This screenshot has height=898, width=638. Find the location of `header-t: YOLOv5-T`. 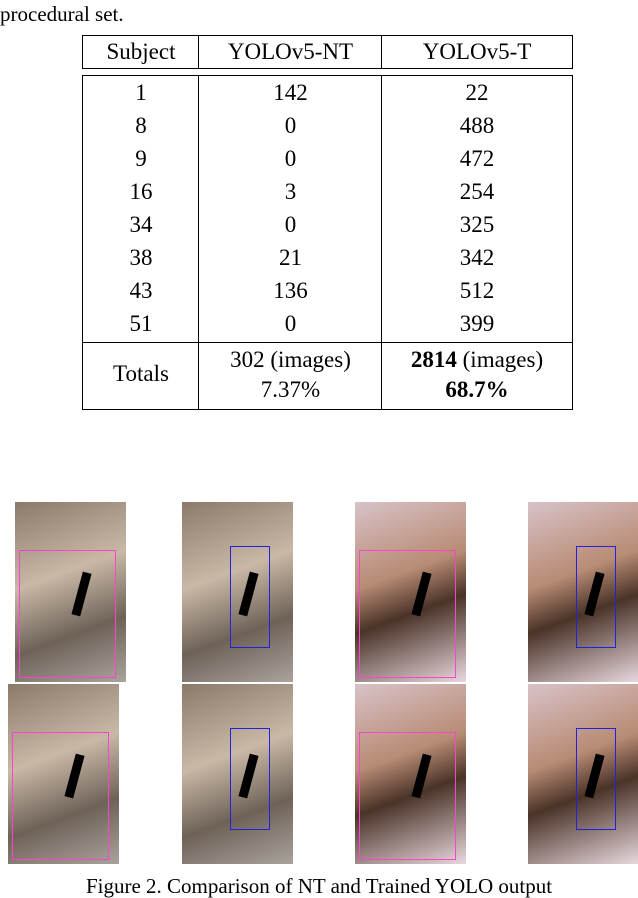

header-t: YOLOv5-T is located at coordinates (477, 51).